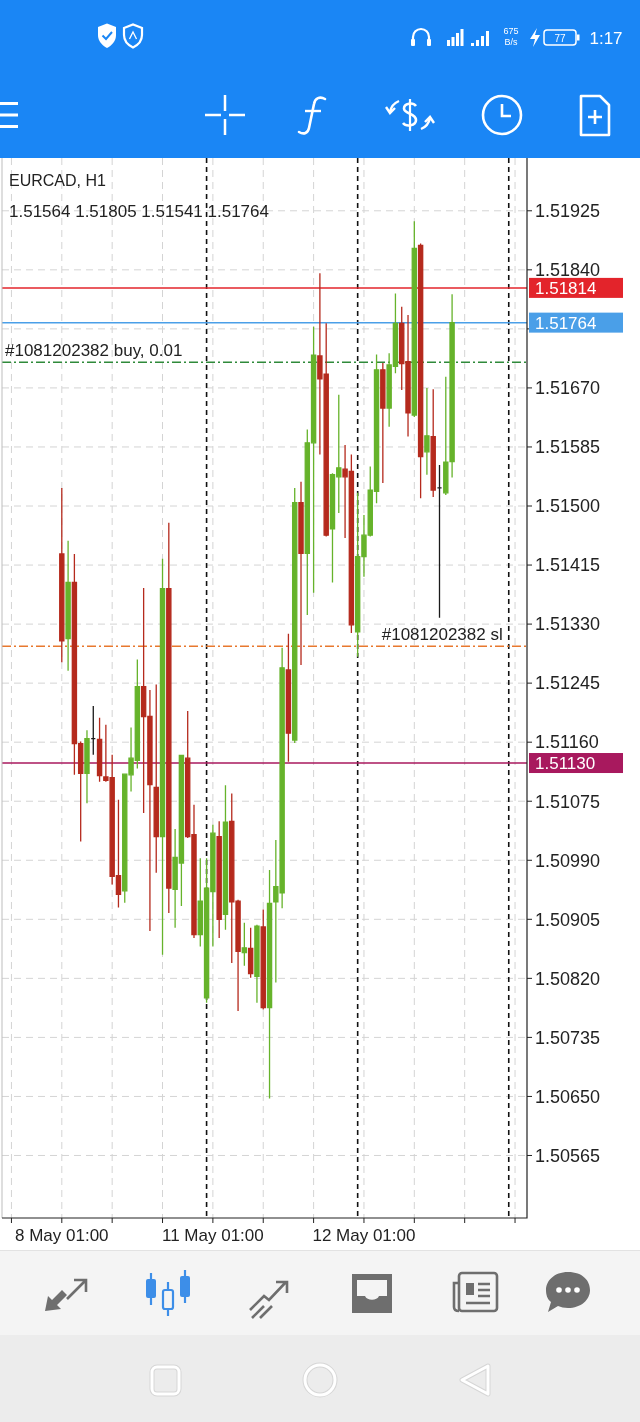 This screenshot has width=640, height=1422. Describe the element at coordinates (568, 1155) in the screenshot. I see `y-tick-label: 1.50565` at that location.